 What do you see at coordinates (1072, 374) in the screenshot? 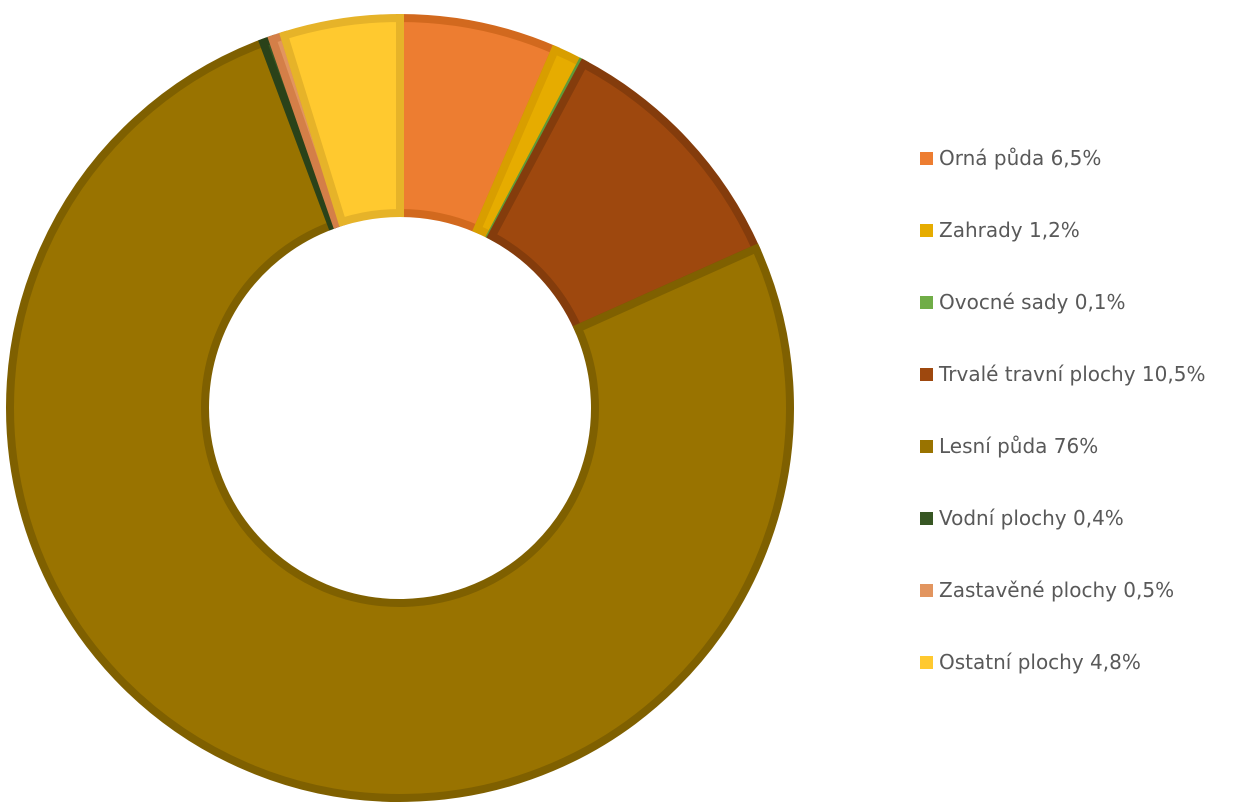
I see `legend-label: Trvalé travní plochy 10,5%` at bounding box center [1072, 374].